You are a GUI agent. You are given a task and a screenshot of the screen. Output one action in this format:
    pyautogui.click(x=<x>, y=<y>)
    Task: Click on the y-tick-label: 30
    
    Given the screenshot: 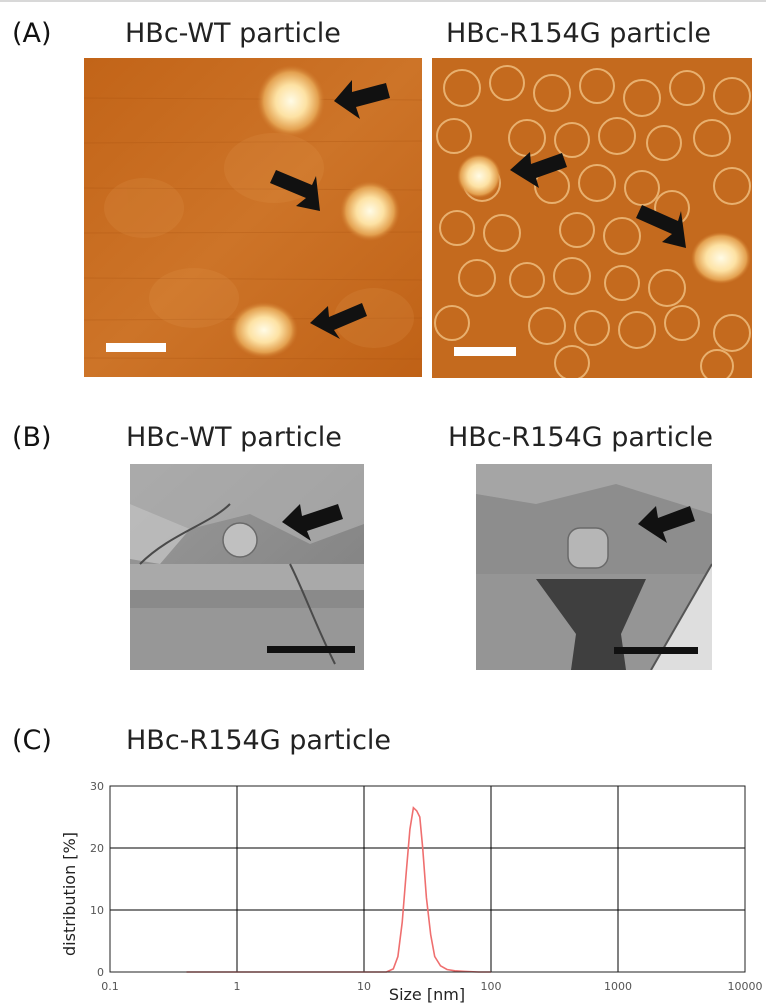 What is the action you would take?
    pyautogui.click(x=97, y=786)
    